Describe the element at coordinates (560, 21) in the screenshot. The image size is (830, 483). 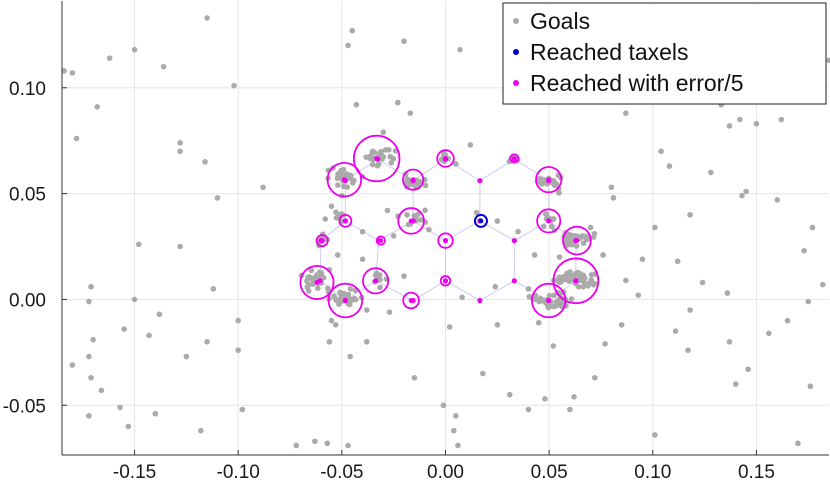
I see `legend-label: Goals` at that location.